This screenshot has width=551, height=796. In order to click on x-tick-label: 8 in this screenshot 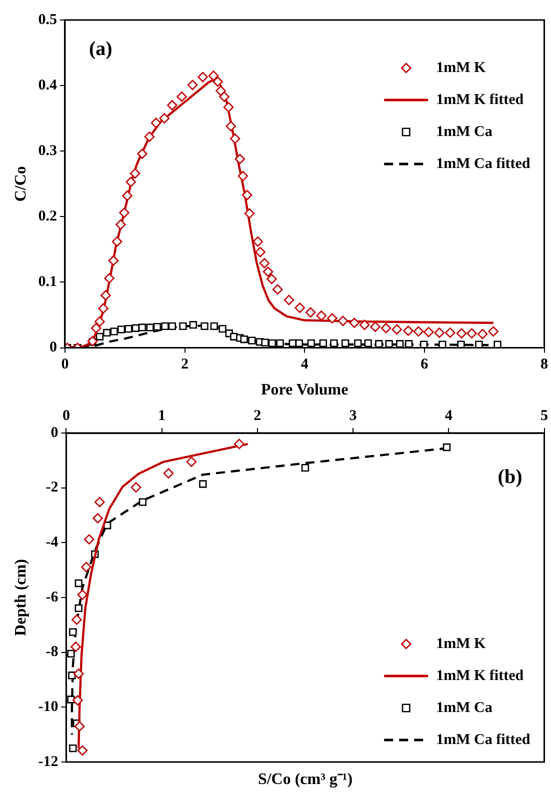, I will do `click(544, 364)`.